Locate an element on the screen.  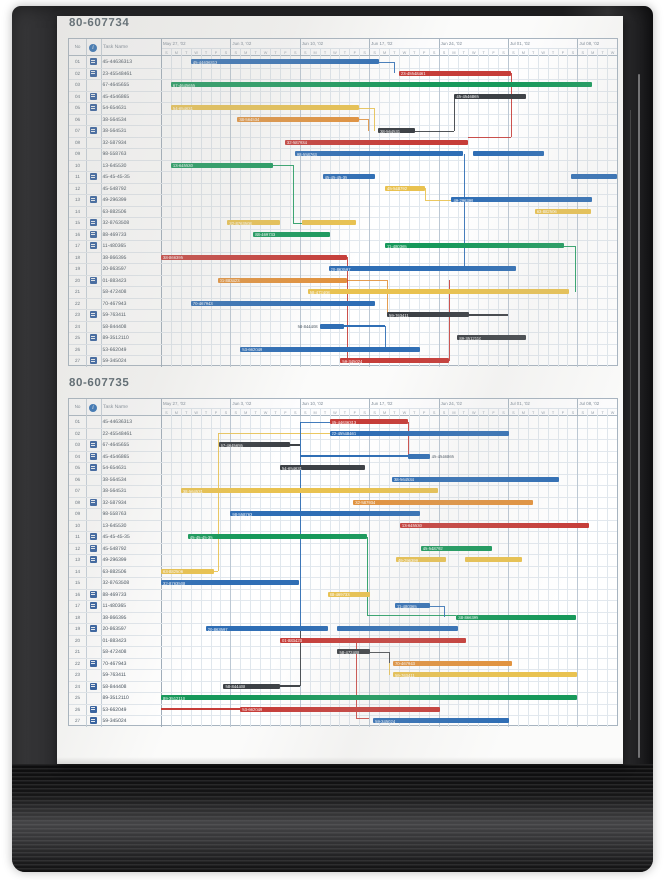
task-number: 14 is located at coordinates (77, 211).